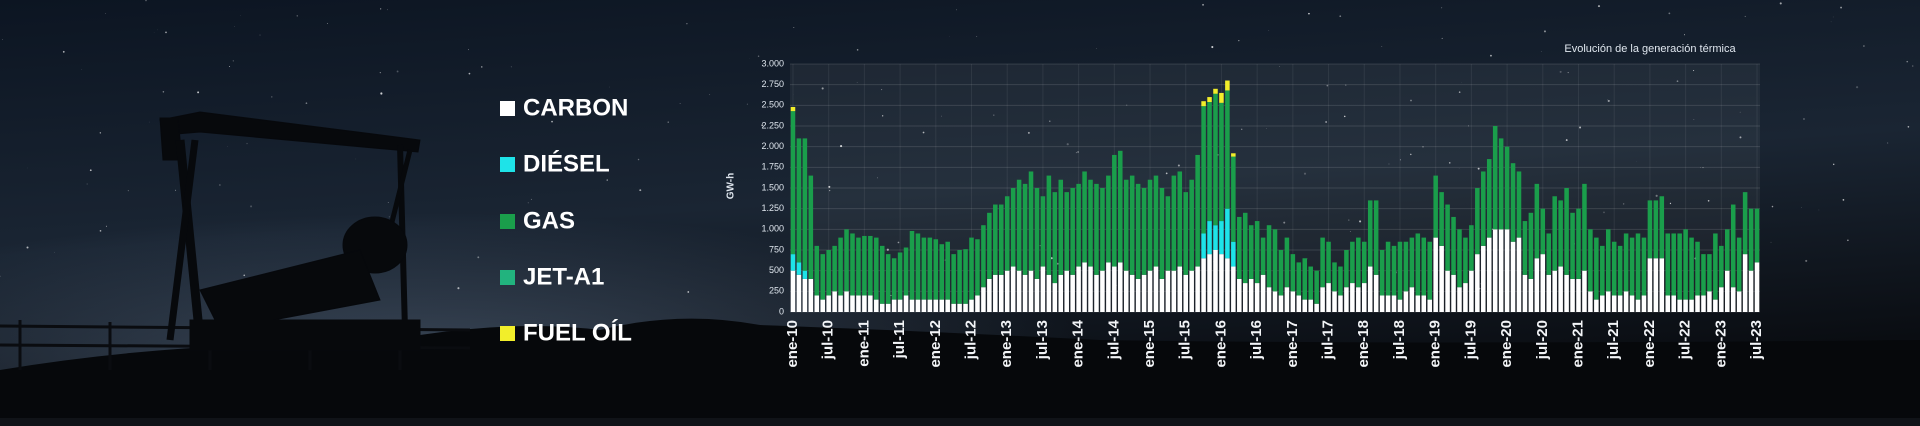 The image size is (1920, 426). Describe the element at coordinates (776, 291) in the screenshot. I see `y-tick-label: 250` at that location.